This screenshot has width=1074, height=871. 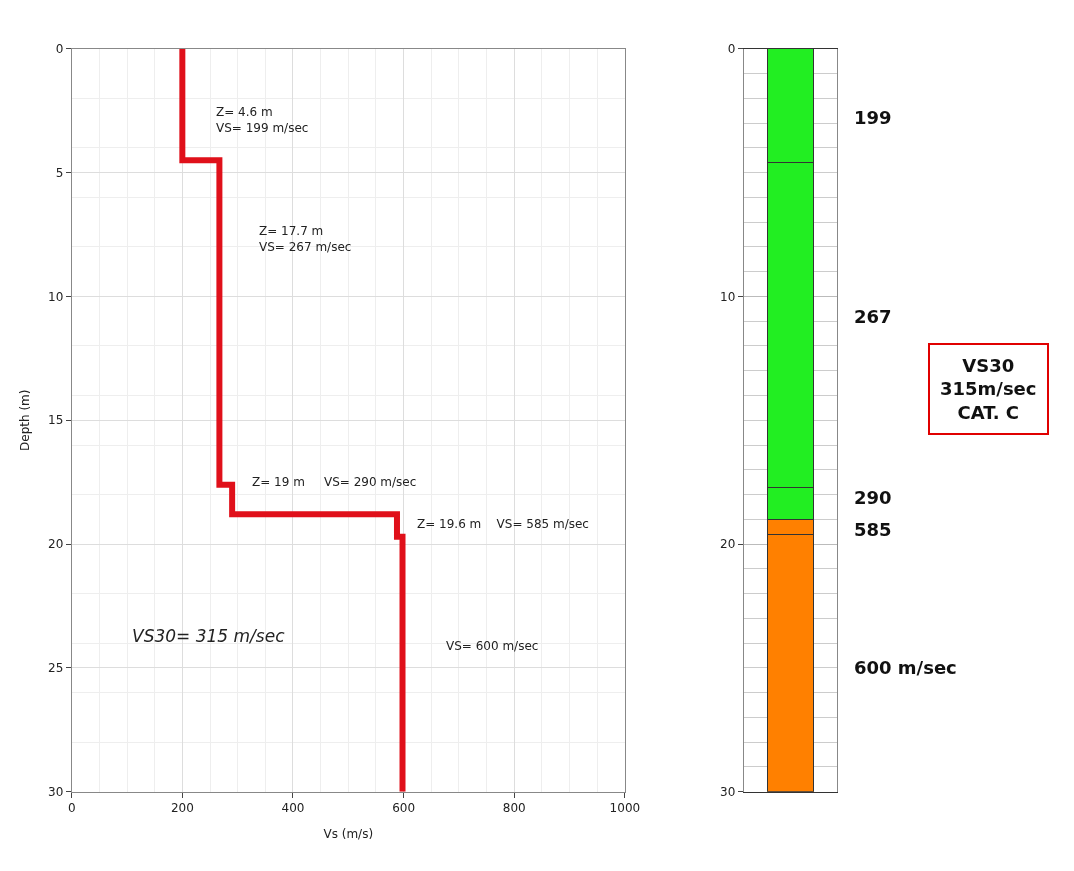 What do you see at coordinates (262, 120) in the screenshot?
I see `annotation: Z= 4.6 m VS= 199 m/sec` at bounding box center [262, 120].